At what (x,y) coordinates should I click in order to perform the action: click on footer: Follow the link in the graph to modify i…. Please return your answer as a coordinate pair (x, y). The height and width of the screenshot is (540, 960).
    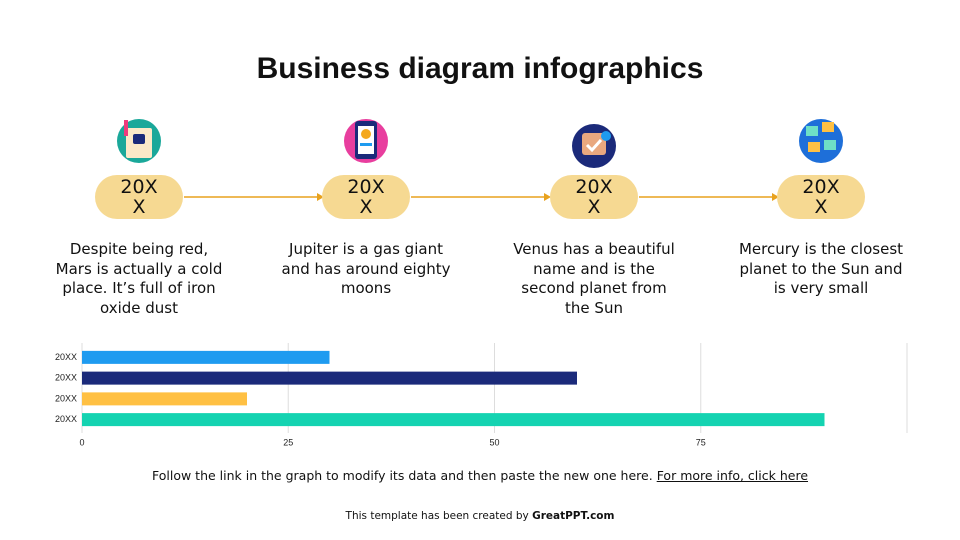
    Looking at the image, I should click on (480, 475).